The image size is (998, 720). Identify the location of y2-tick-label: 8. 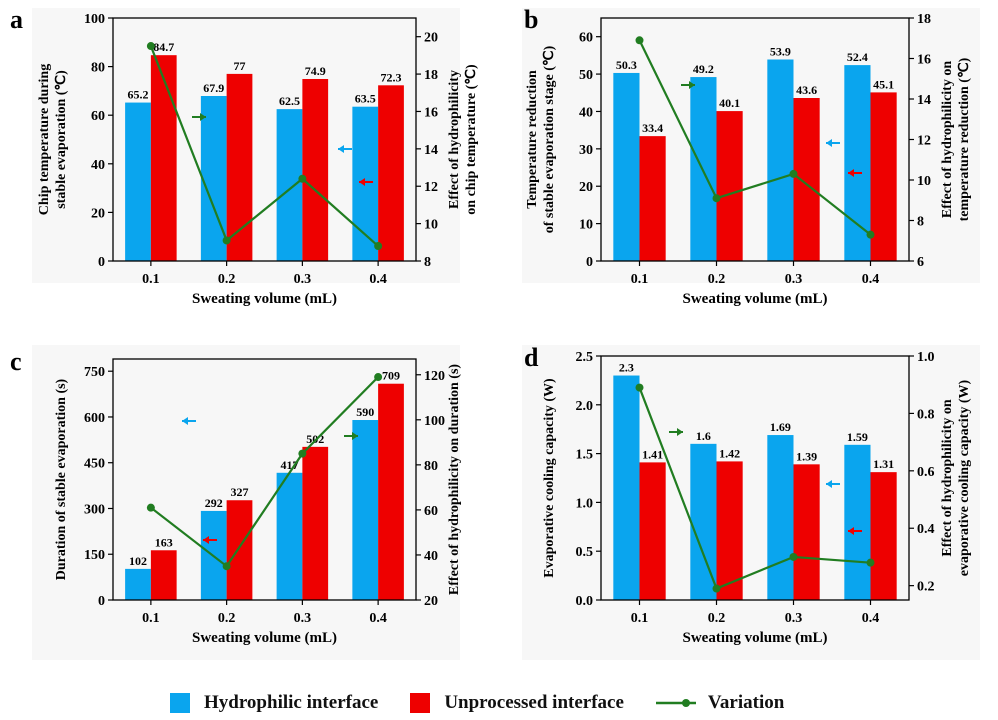
(427, 262).